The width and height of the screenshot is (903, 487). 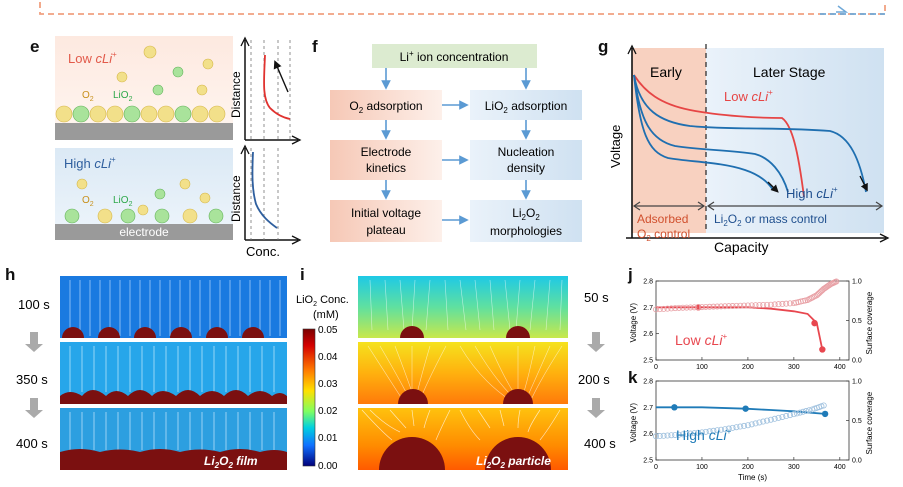 I want to click on i-time-3: 400 s, so click(x=600, y=443).